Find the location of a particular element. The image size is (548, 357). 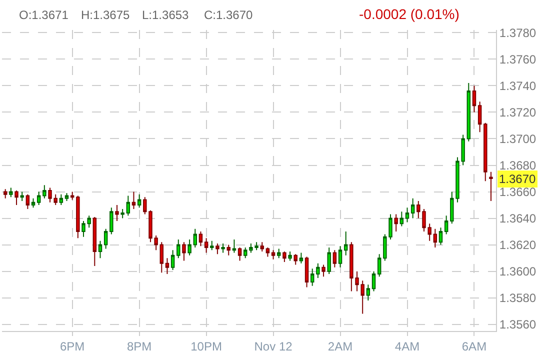

y-tick-label: 1.3600 is located at coordinates (517, 271).